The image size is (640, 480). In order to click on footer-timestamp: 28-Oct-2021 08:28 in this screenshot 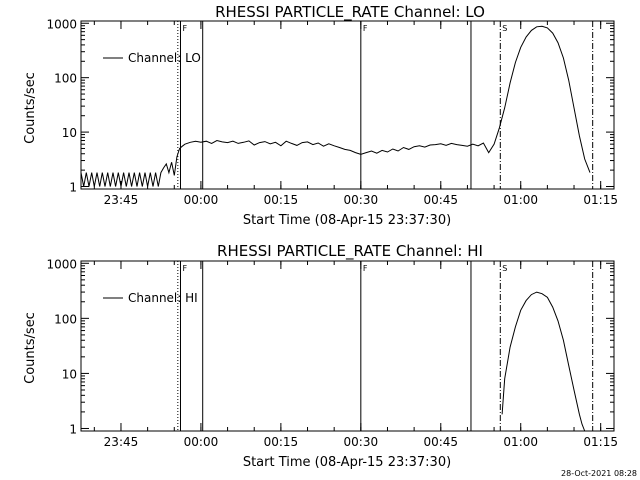, I will do `click(599, 473)`.